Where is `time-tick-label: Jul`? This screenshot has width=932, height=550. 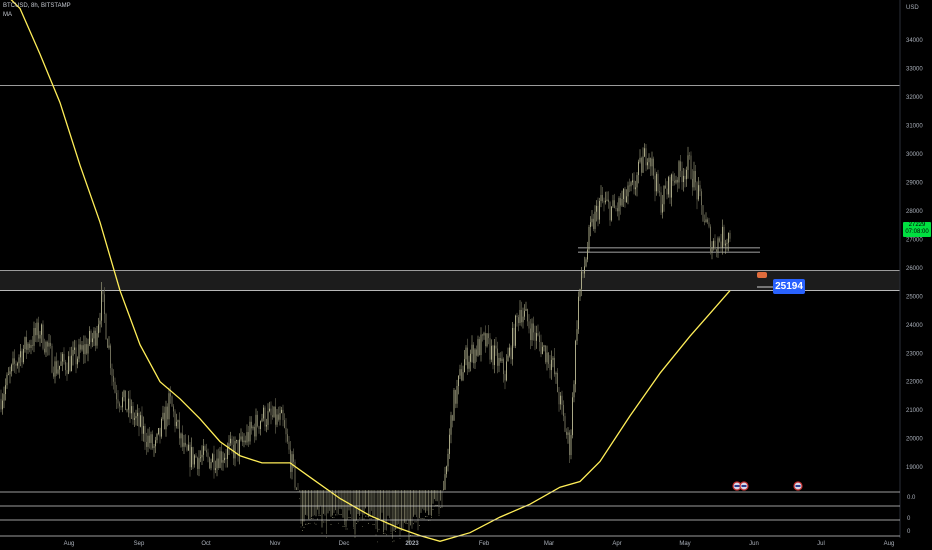 time-tick-label: Jul is located at coordinates (821, 544).